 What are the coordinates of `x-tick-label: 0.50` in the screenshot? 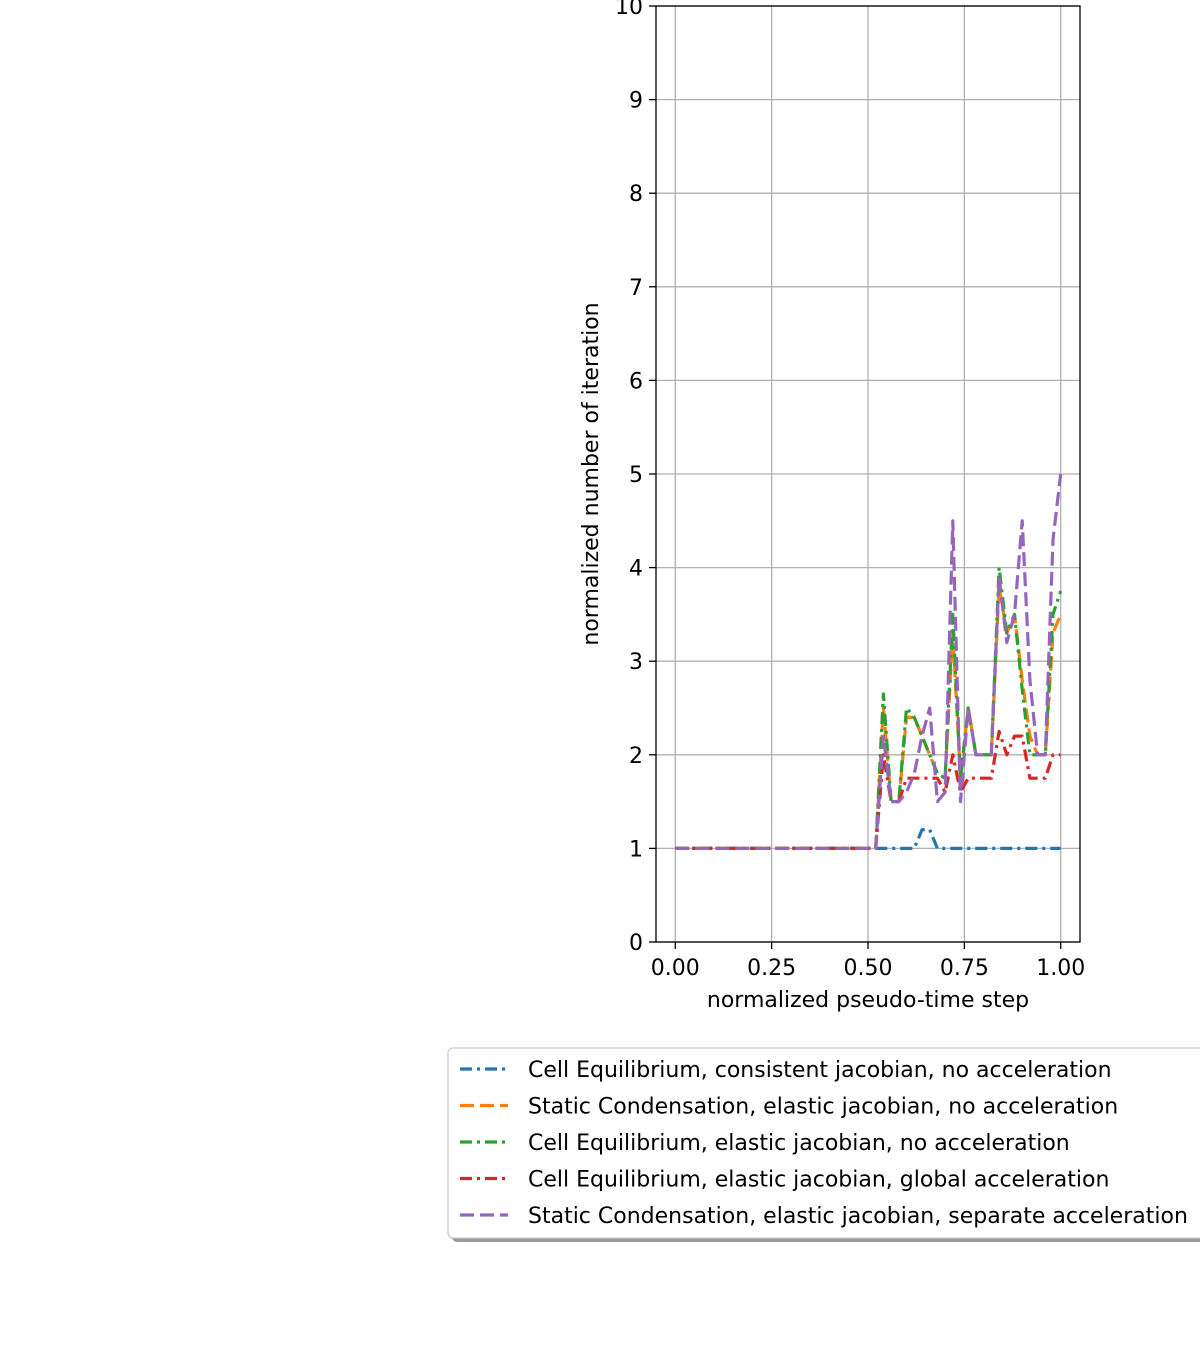 It's located at (868, 968).